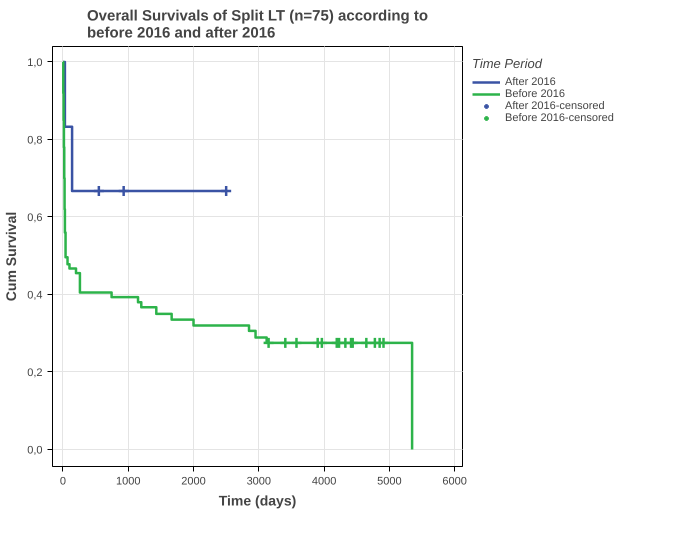 The image size is (681, 558). What do you see at coordinates (128, 482) in the screenshot?
I see `x-tick-label: 1000` at bounding box center [128, 482].